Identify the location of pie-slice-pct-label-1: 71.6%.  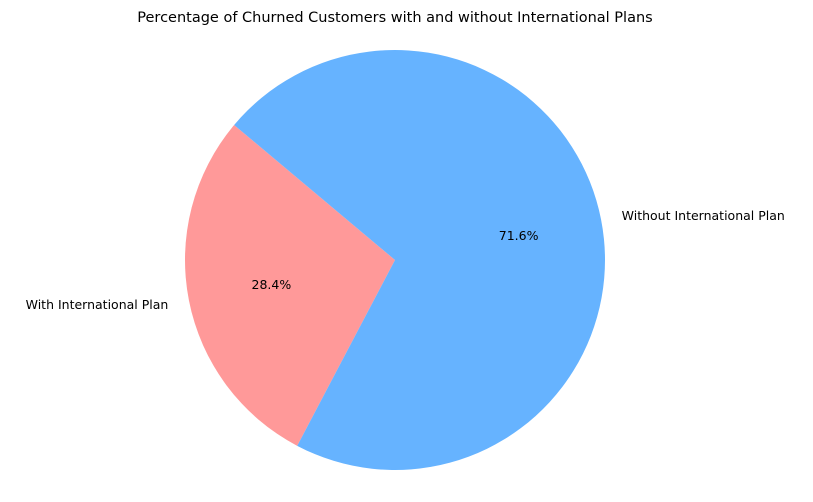
(519, 235).